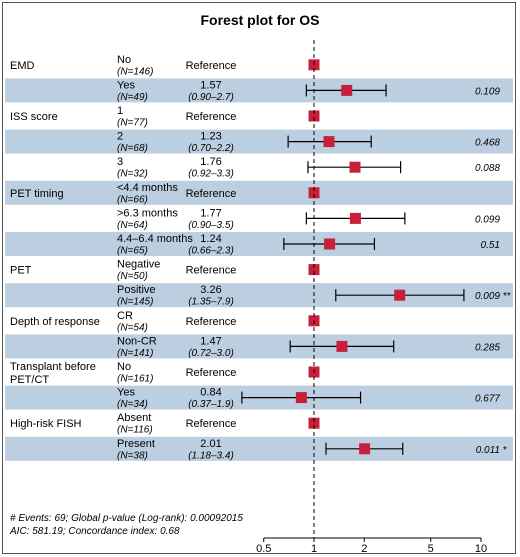  Describe the element at coordinates (21, 271) in the screenshot. I see `group-label: PET` at that location.